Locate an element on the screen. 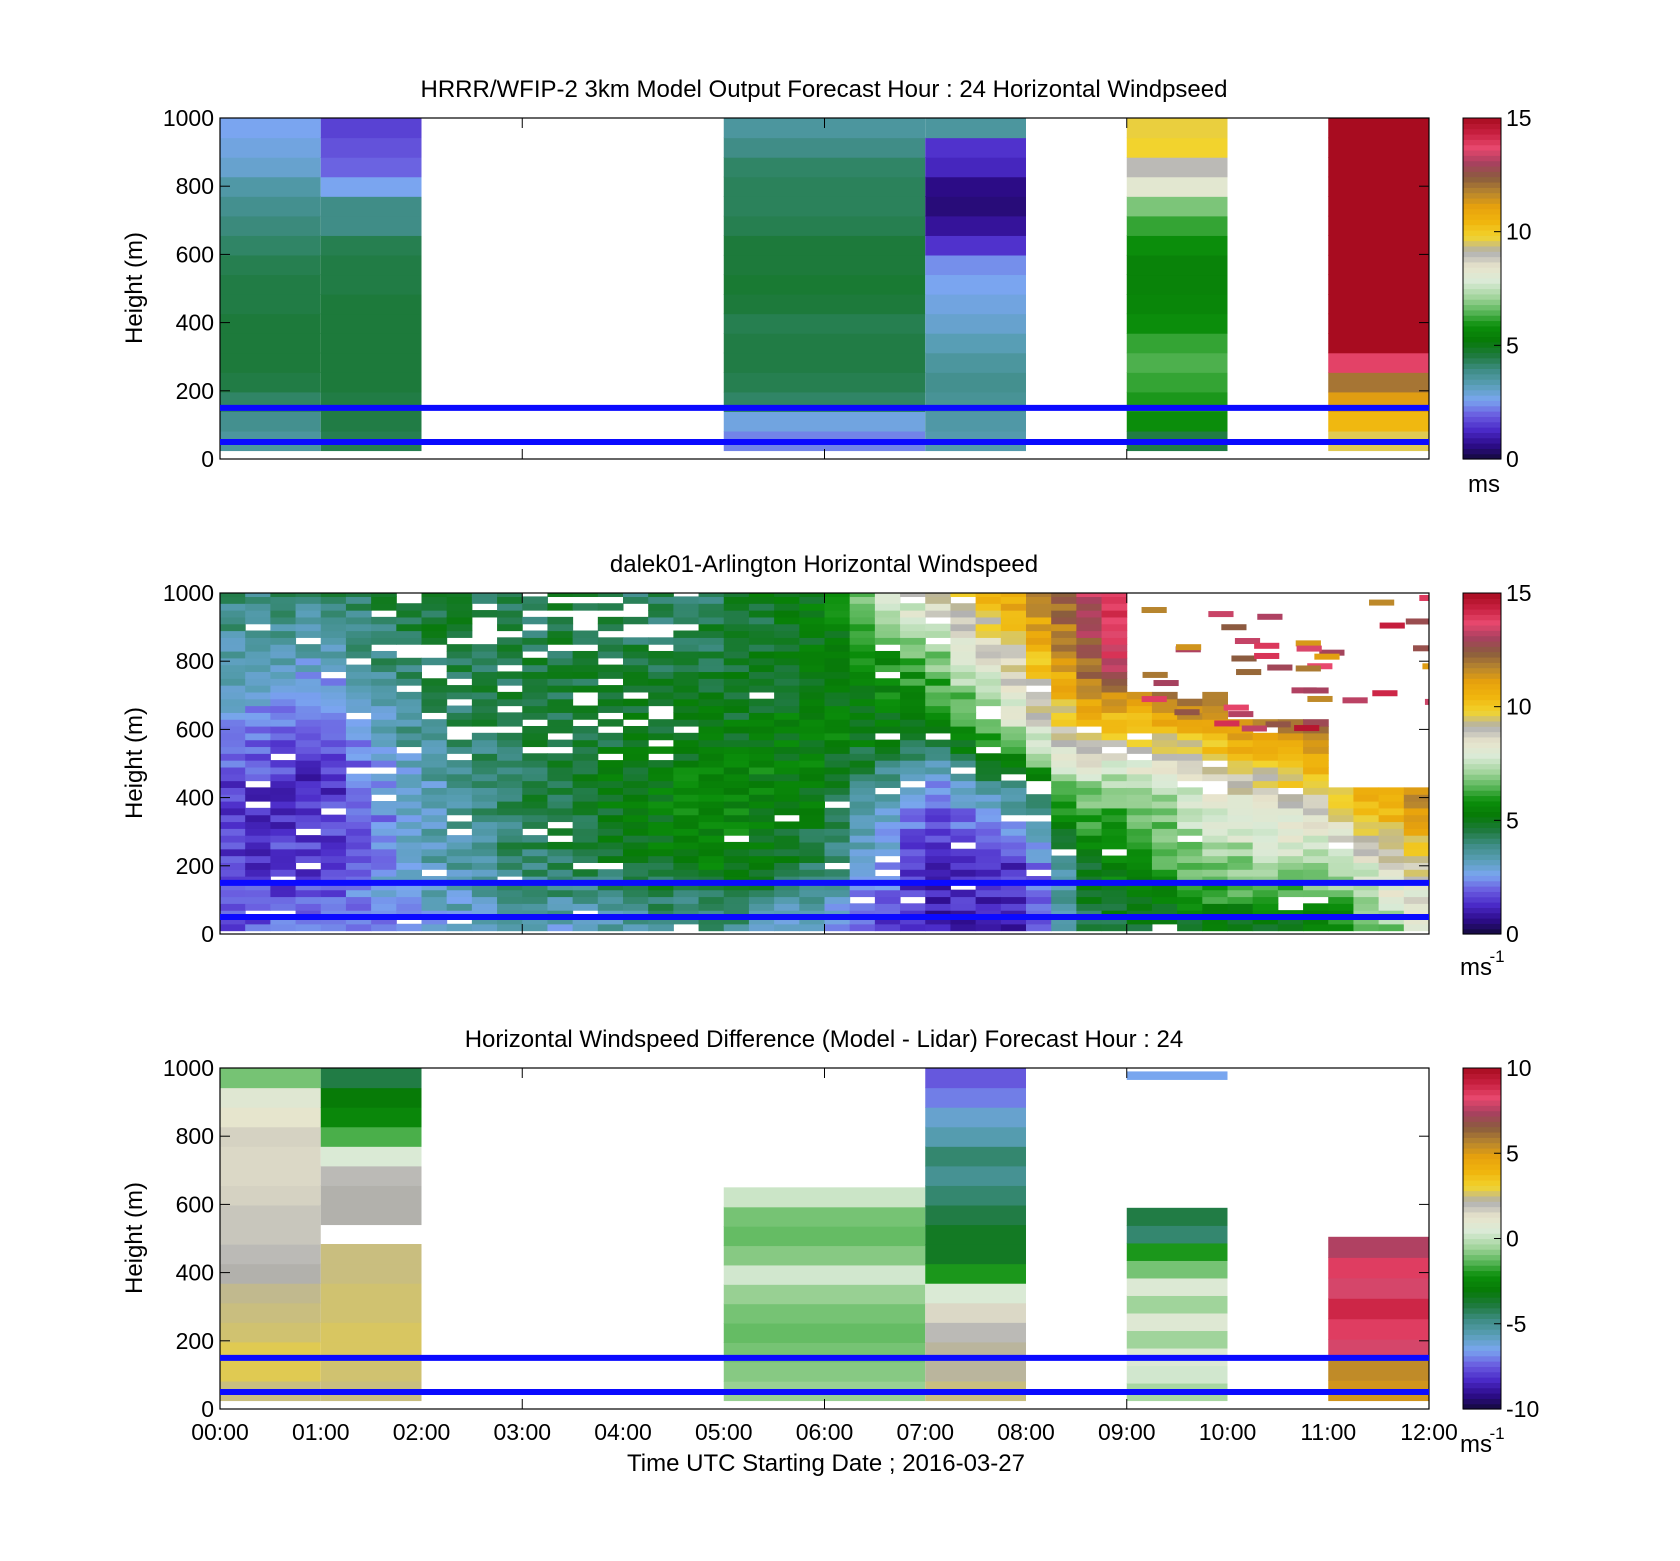 The image size is (1680, 1561). lidar-sparse-return is located at coordinates (1278, 724).